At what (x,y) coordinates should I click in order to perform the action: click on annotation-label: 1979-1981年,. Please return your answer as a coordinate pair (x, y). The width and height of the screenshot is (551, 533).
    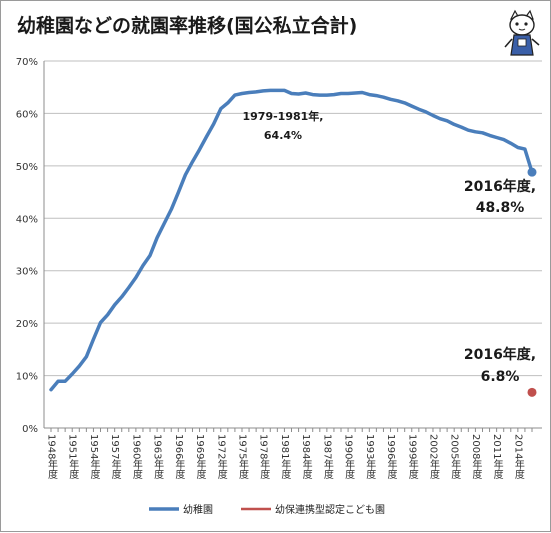
    Looking at the image, I should click on (283, 116).